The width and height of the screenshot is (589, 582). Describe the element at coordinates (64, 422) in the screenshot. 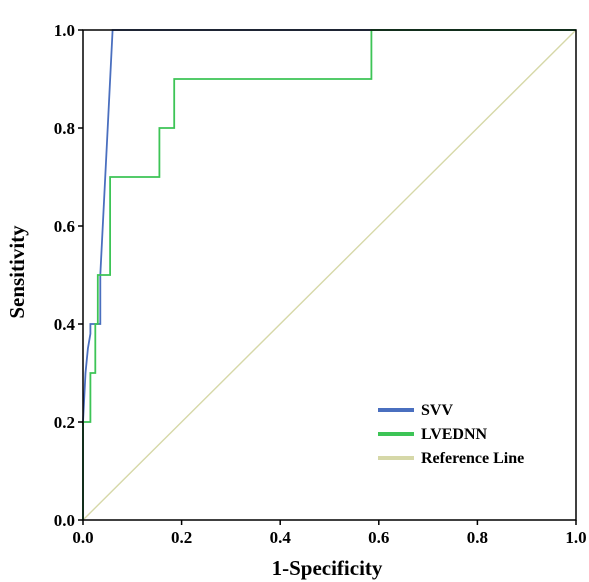

I see `y-tick-label: 0.2` at that location.